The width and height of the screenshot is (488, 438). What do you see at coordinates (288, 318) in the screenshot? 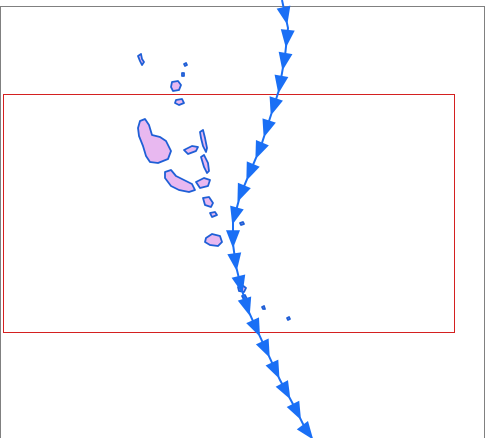
I see `island-futuna` at bounding box center [288, 318].